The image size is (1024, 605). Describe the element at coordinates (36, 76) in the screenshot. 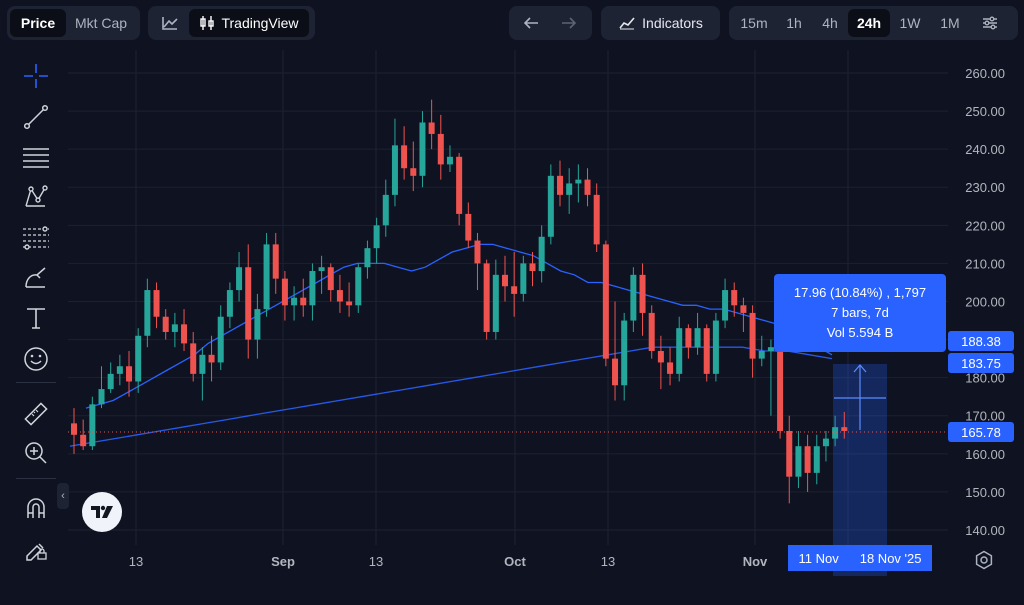

I see `crosshair-tool` at that location.